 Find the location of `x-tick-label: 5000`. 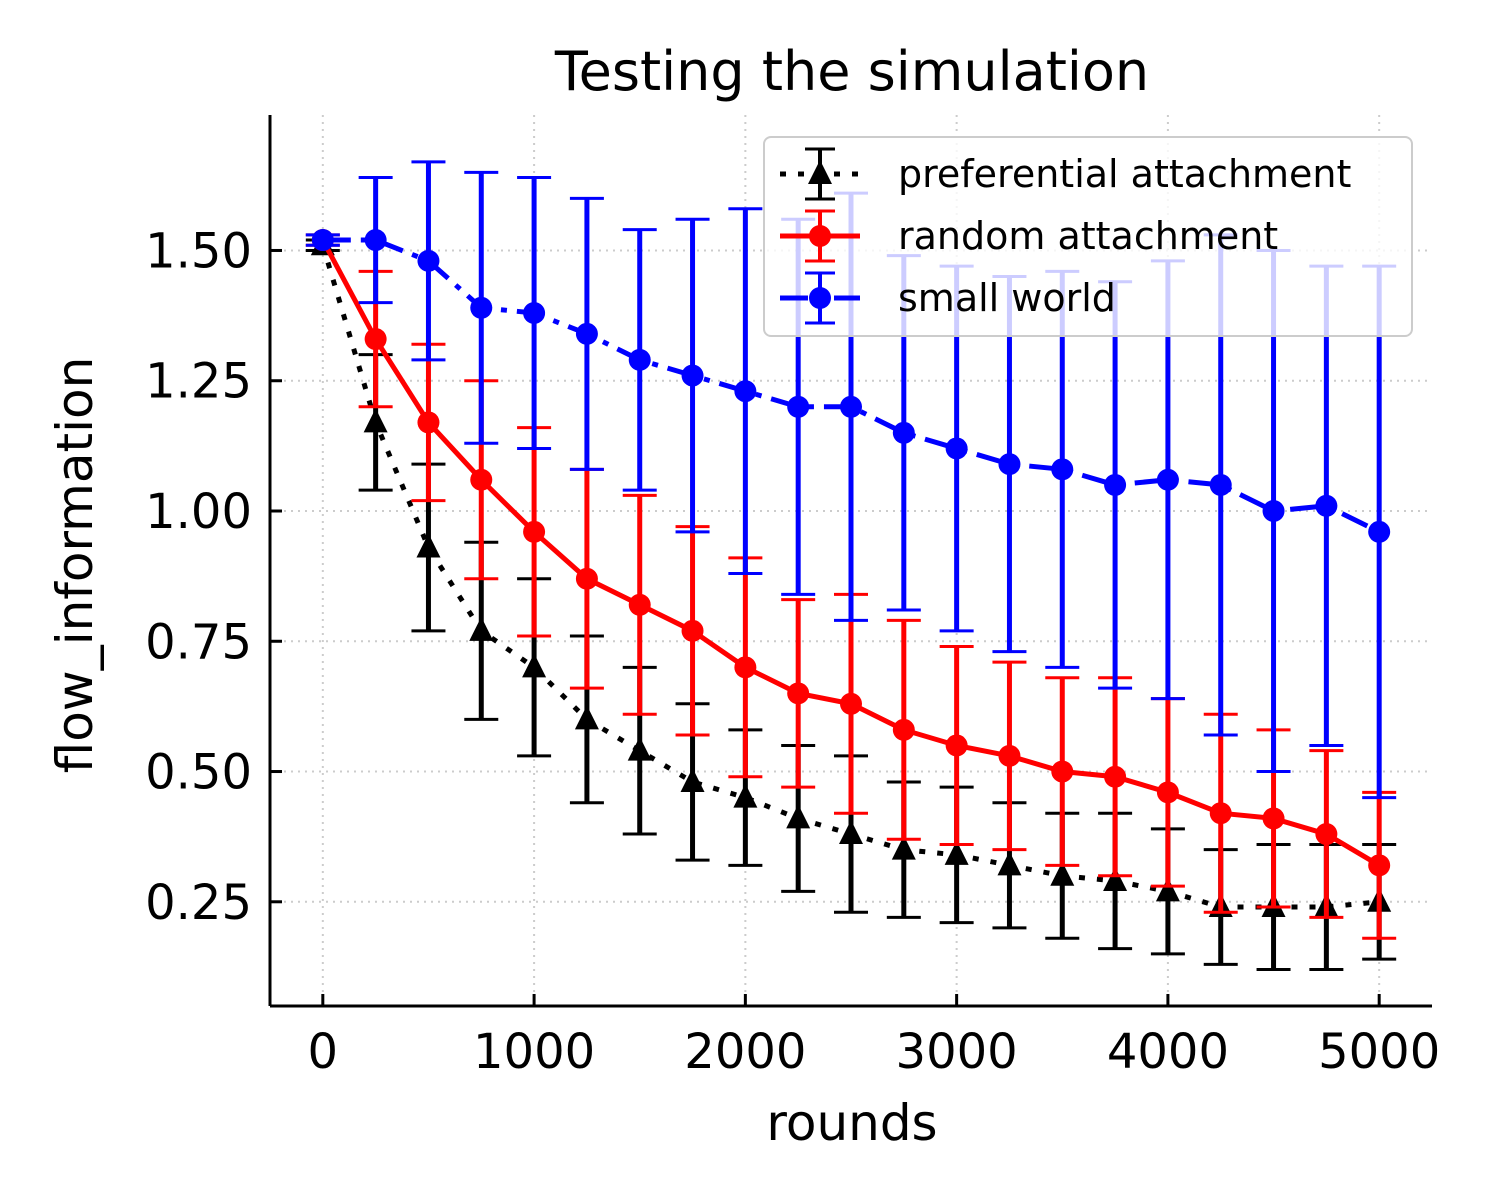

x-tick-label: 5000 is located at coordinates (1379, 1052).